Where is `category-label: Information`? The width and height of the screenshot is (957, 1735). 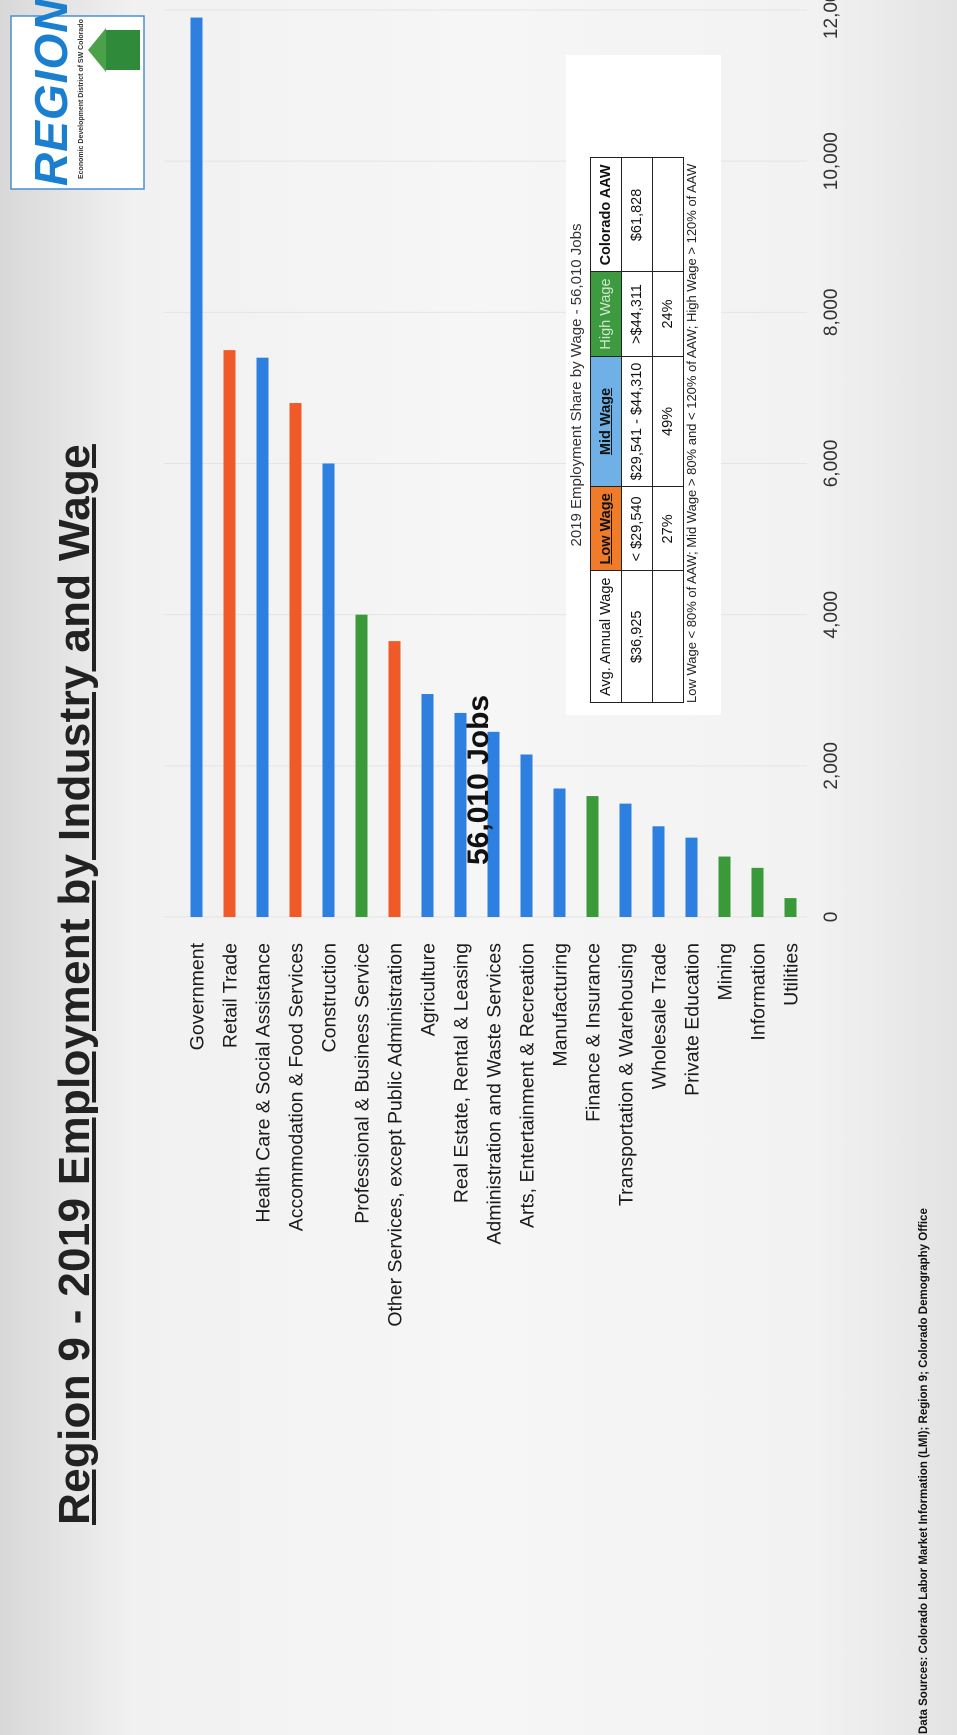
category-label: Information is located at coordinates (759, 992).